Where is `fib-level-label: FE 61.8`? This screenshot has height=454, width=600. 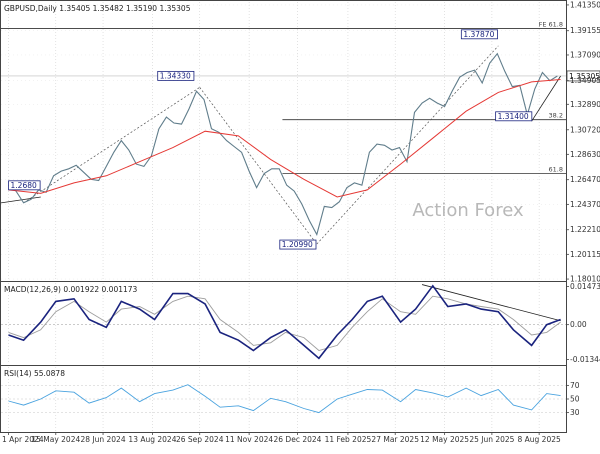
fib-level-label: FE 61.8 is located at coordinates (551, 24).